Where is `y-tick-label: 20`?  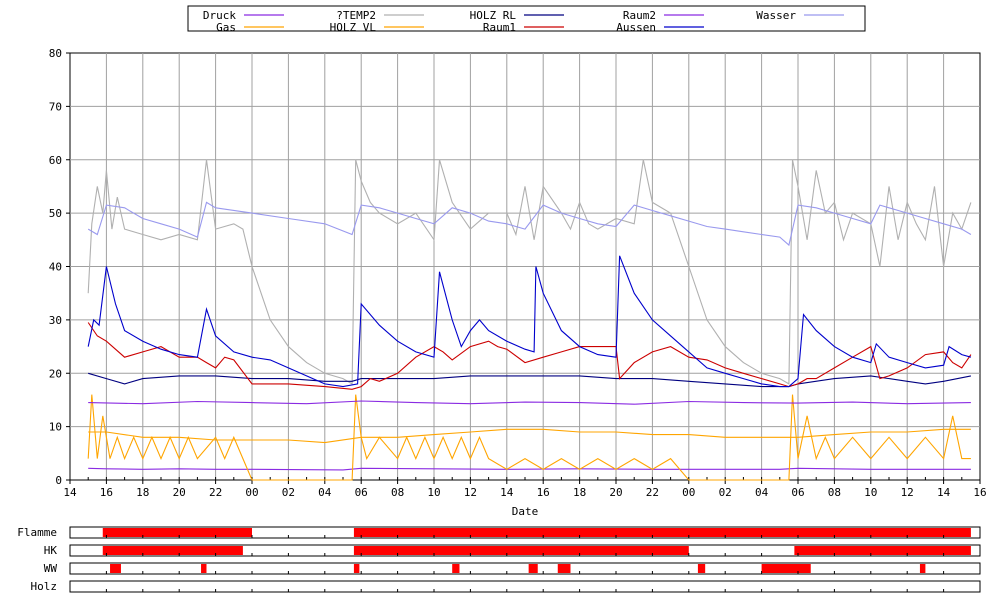
y-tick-label: 20 is located at coordinates (55, 373).